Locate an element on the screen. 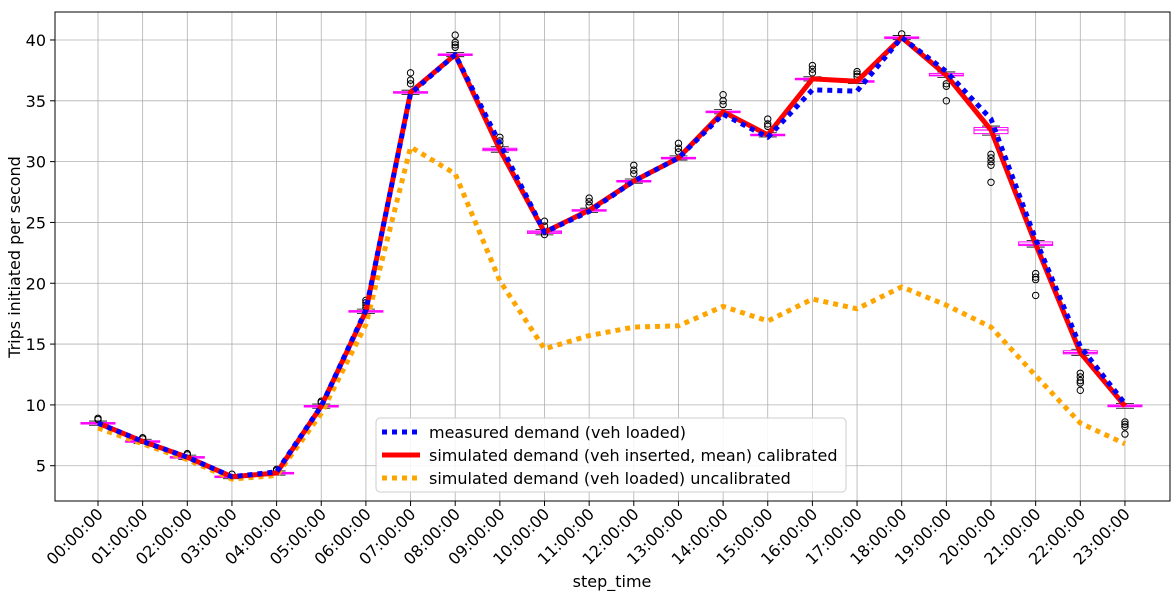  y-tick-label: 20 is located at coordinates (36, 283).